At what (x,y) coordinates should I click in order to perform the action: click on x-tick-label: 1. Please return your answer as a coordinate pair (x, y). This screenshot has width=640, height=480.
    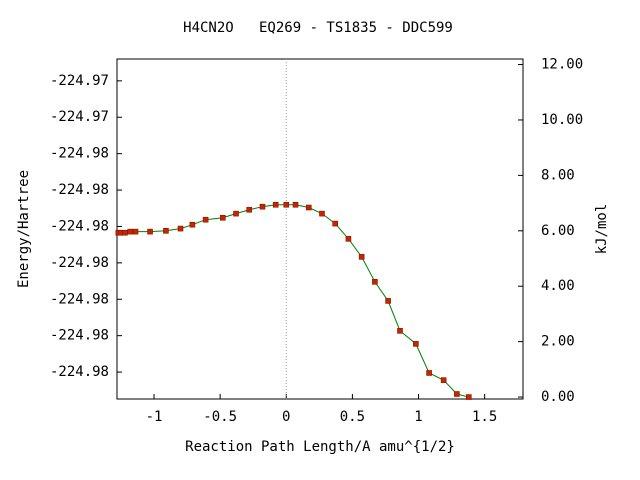
    Looking at the image, I should click on (418, 417).